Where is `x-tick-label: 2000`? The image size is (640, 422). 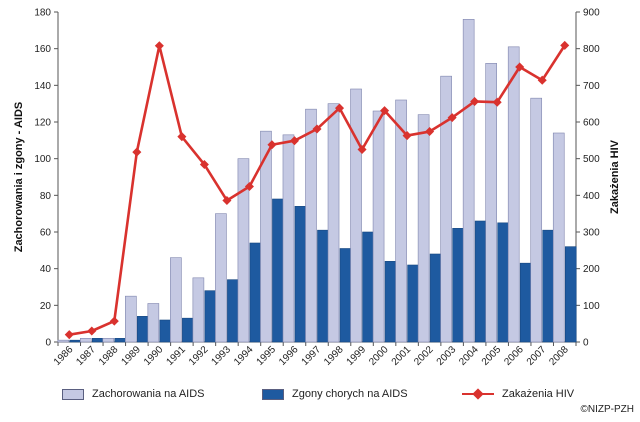 x-tick-label: 2000 is located at coordinates (379, 356).